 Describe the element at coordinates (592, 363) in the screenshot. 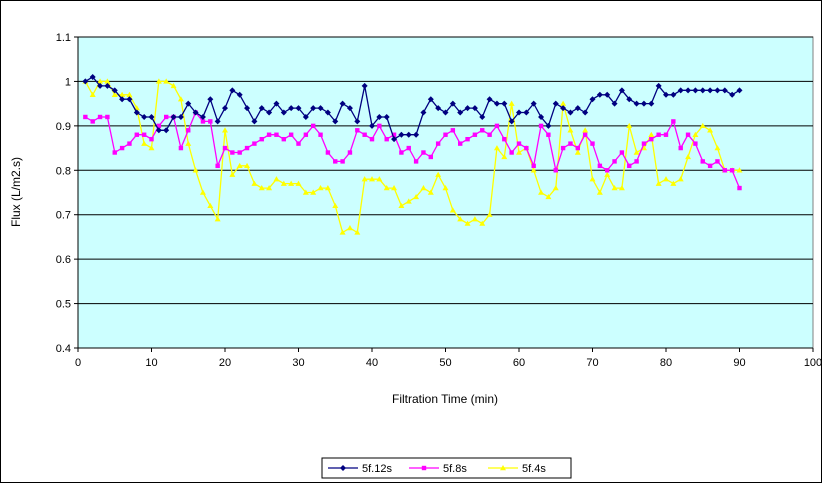

I see `x-tick-label: 70` at that location.